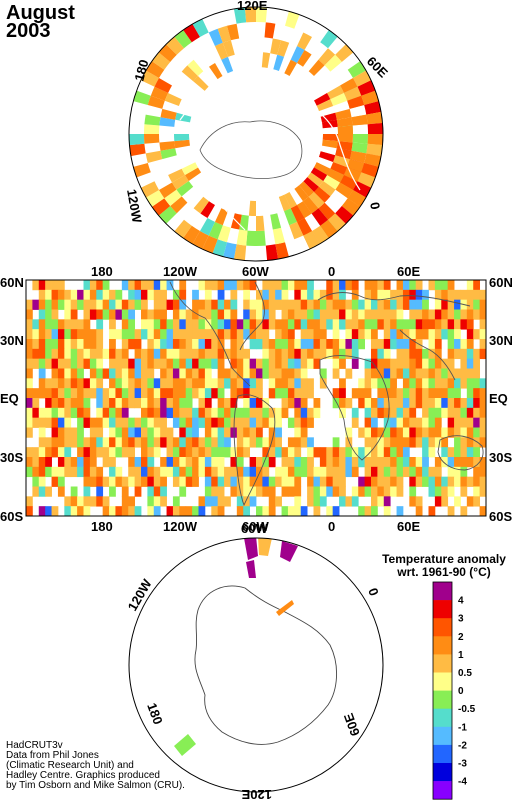 The width and height of the screenshot is (512, 800). Describe the element at coordinates (155, 714) in the screenshot. I see `south-label-180: 180` at that location.